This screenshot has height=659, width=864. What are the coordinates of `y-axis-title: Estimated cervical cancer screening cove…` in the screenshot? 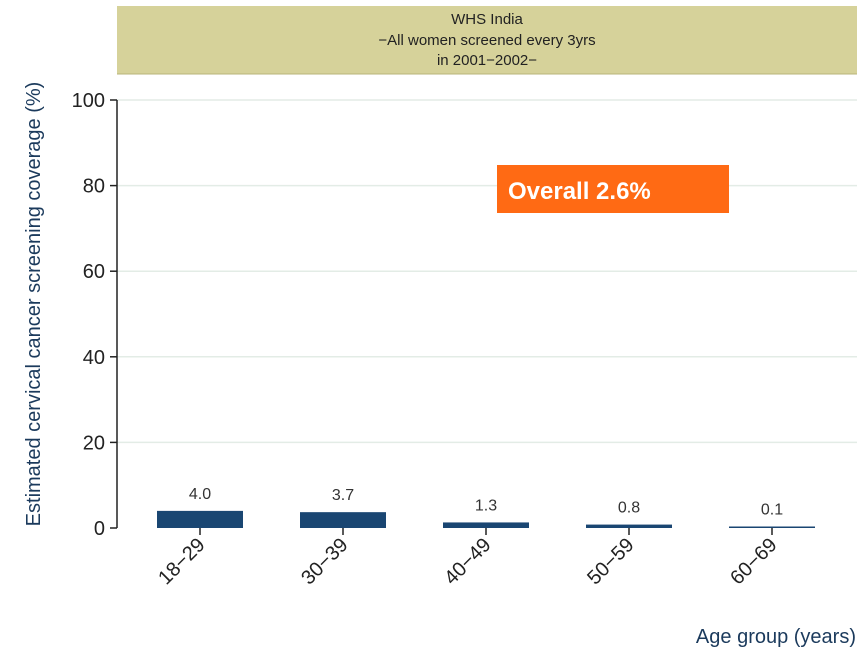 It's located at (34, 304).